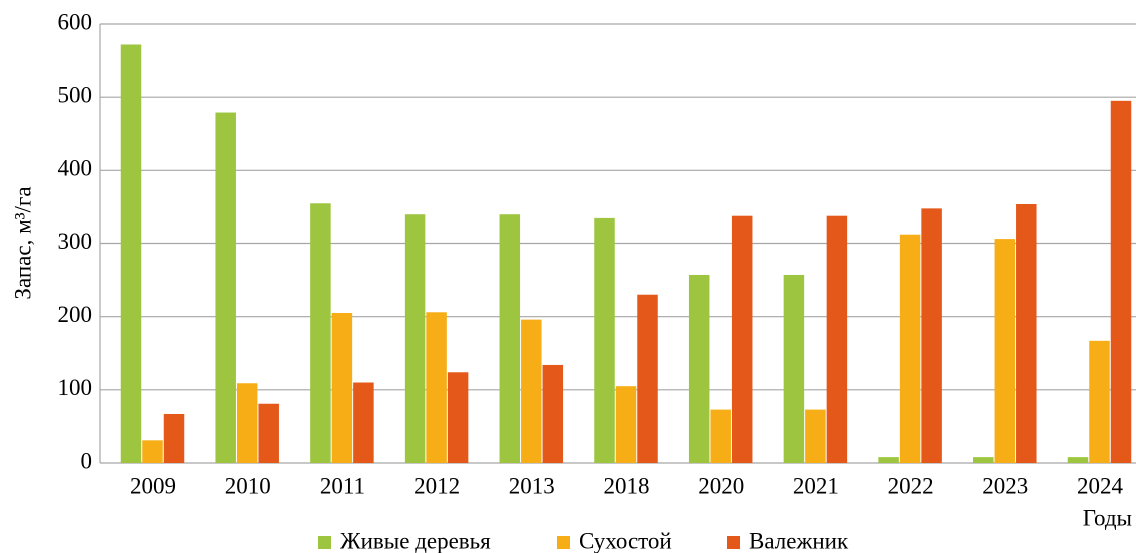 Image resolution: width=1136 pixels, height=553 pixels. Describe the element at coordinates (721, 485) in the screenshot. I see `x-tick-label: 2020` at that location.